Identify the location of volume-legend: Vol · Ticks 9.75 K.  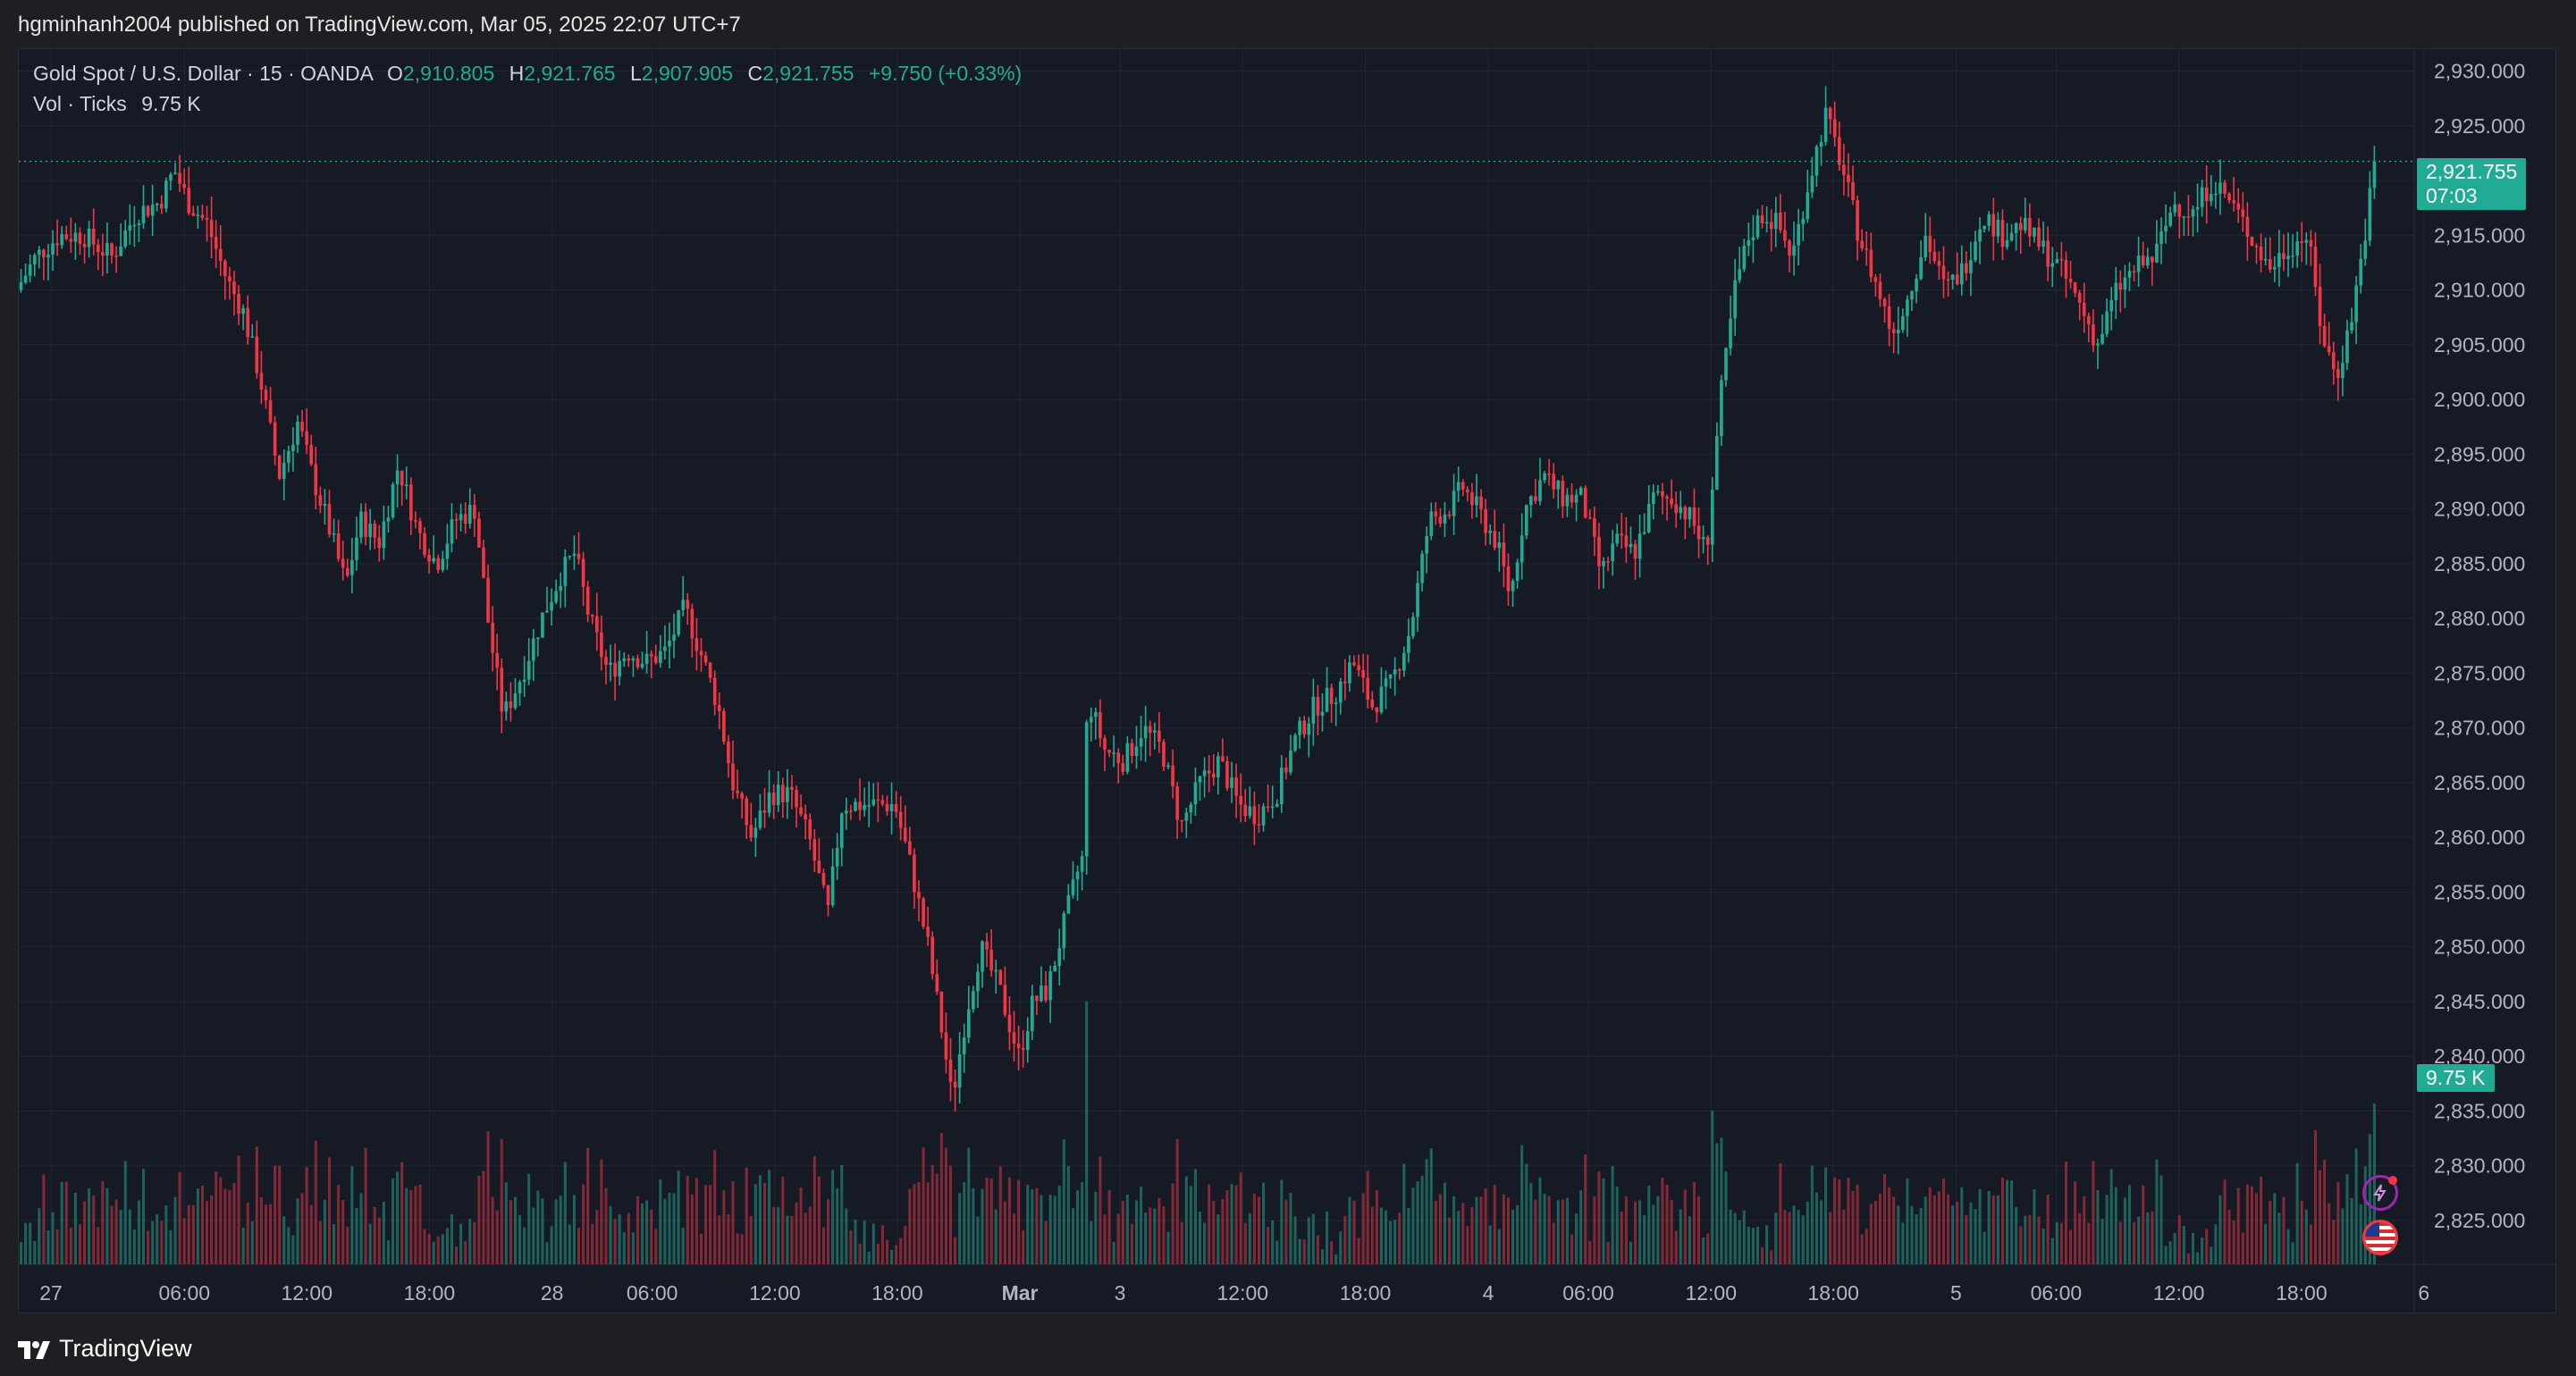
(117, 104).